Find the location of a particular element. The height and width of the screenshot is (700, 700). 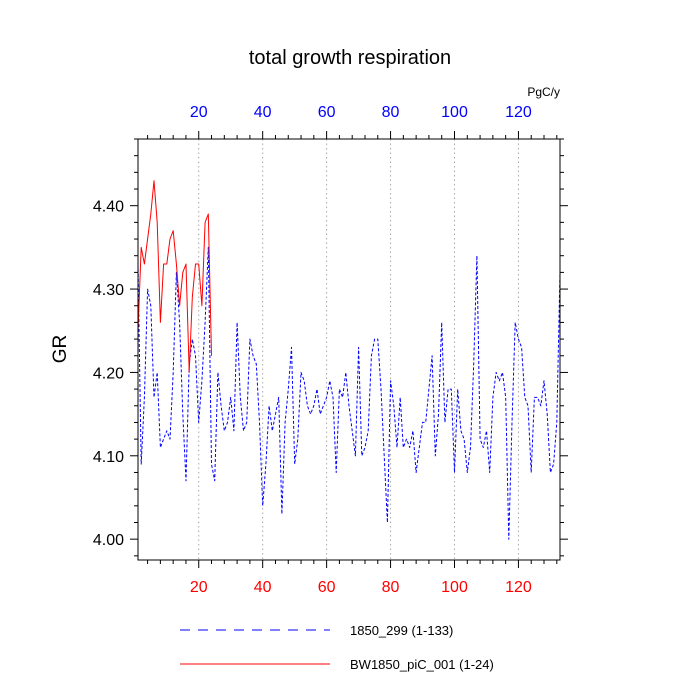

legend-label-1850-299: 1850_299 (1-133) is located at coordinates (401, 630).